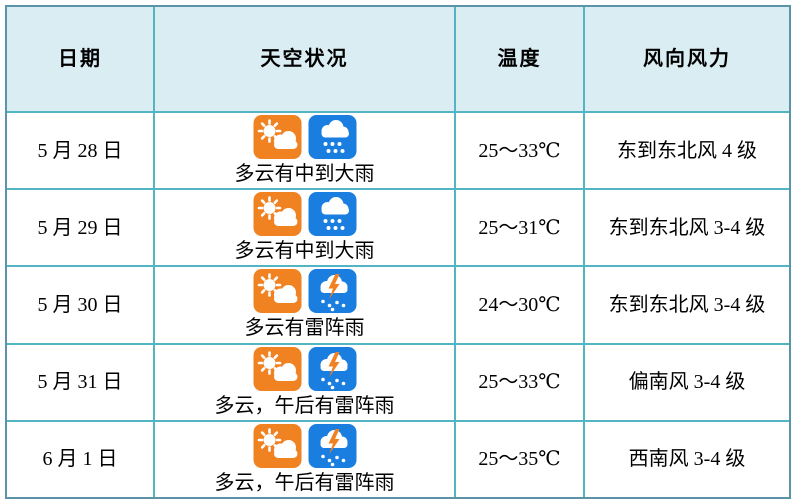 This screenshot has height=504, width=800. Describe the element at coordinates (80, 459) in the screenshot. I see `date-cell: 6 月 1 日` at that location.